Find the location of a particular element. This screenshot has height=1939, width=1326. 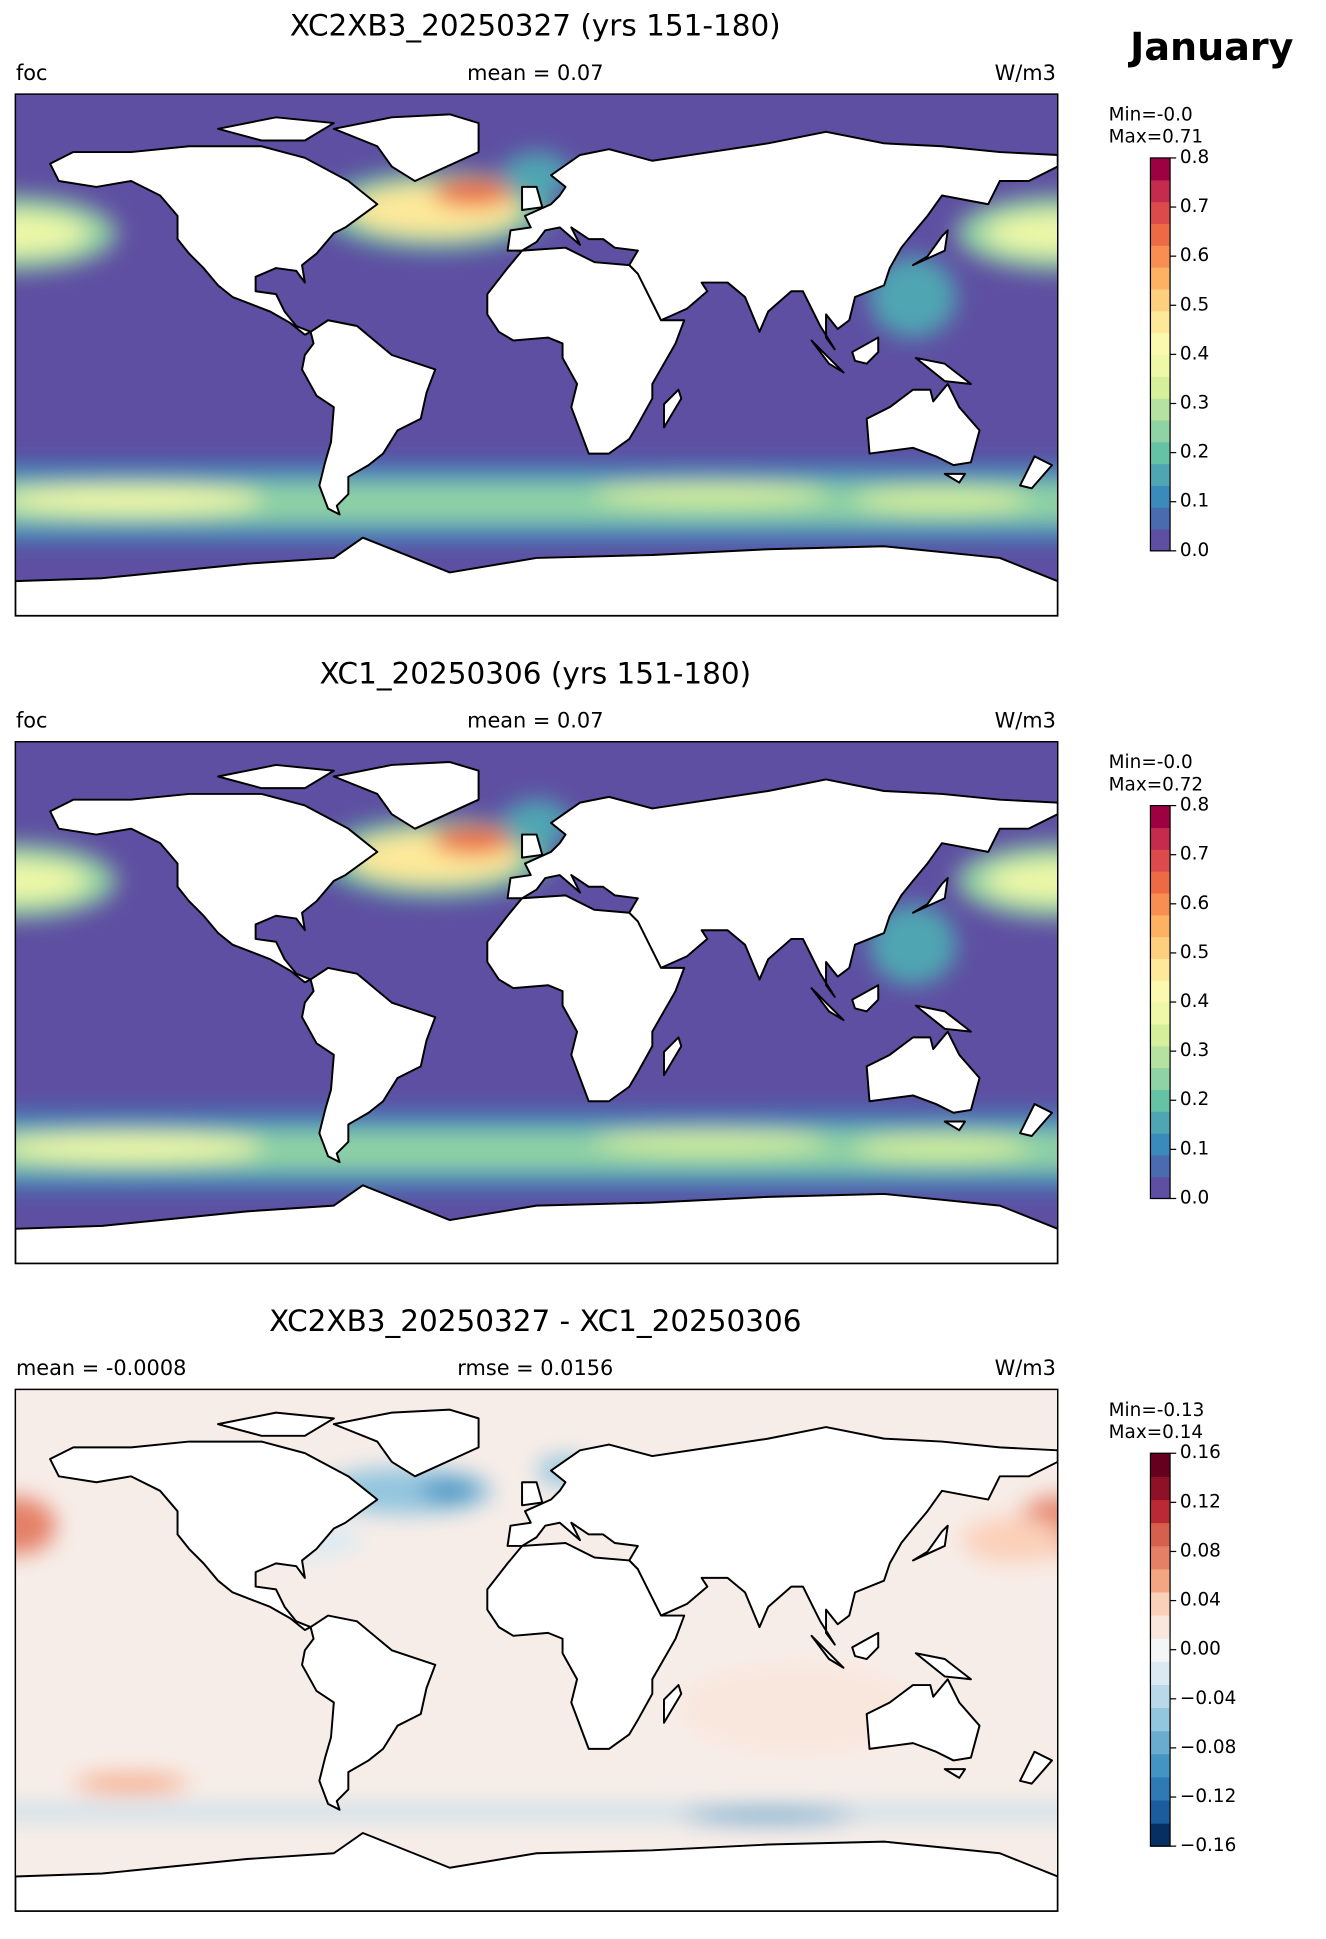

colorbar-tick-label: −0.08 is located at coordinates (1208, 1747).